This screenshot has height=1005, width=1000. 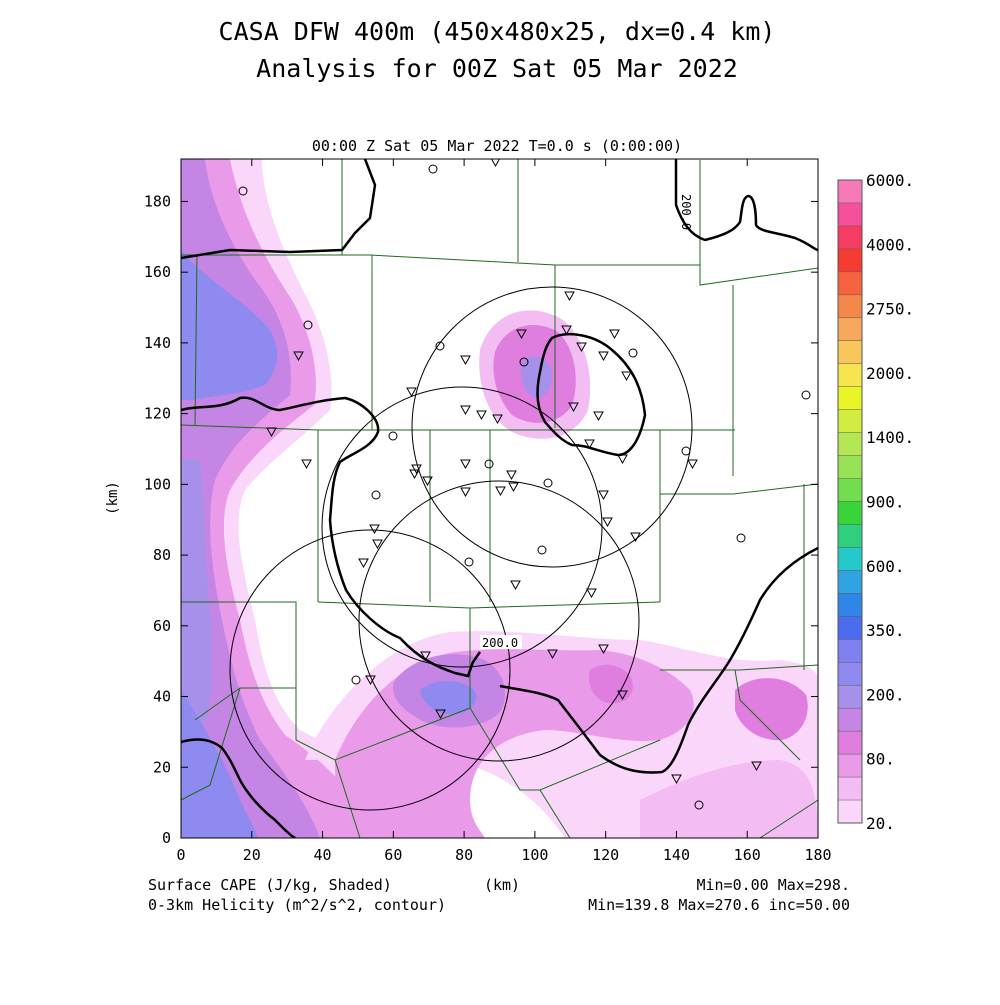 What do you see at coordinates (157, 343) in the screenshot?
I see `y-tick-label: 140` at bounding box center [157, 343].